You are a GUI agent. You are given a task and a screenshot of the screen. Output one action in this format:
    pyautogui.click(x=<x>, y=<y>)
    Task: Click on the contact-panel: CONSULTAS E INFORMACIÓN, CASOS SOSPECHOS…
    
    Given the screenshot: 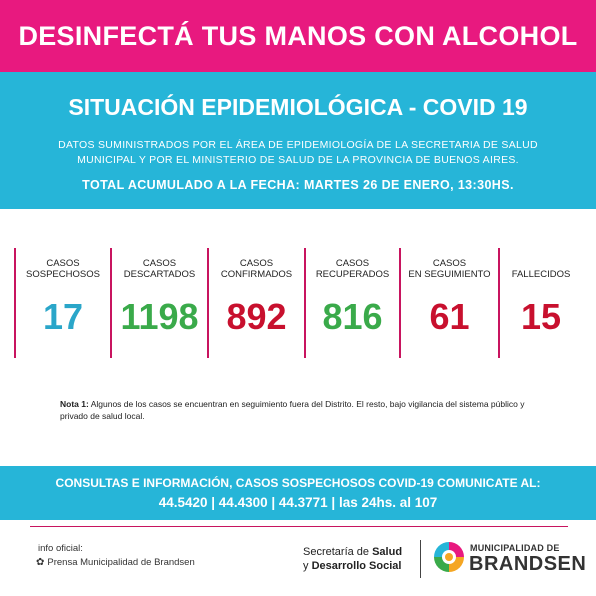 What is the action you would take?
    pyautogui.click(x=298, y=493)
    